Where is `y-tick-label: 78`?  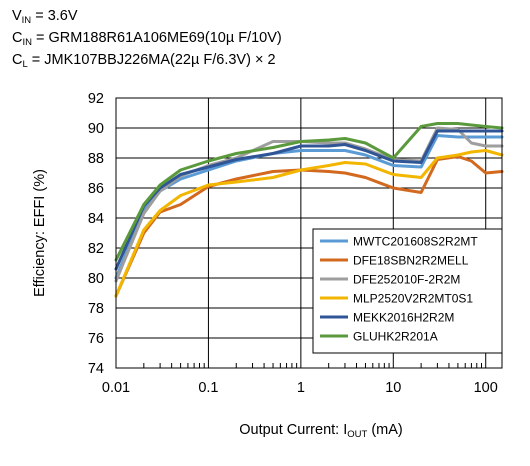
y-tick-label: 78 is located at coordinates (96, 309).